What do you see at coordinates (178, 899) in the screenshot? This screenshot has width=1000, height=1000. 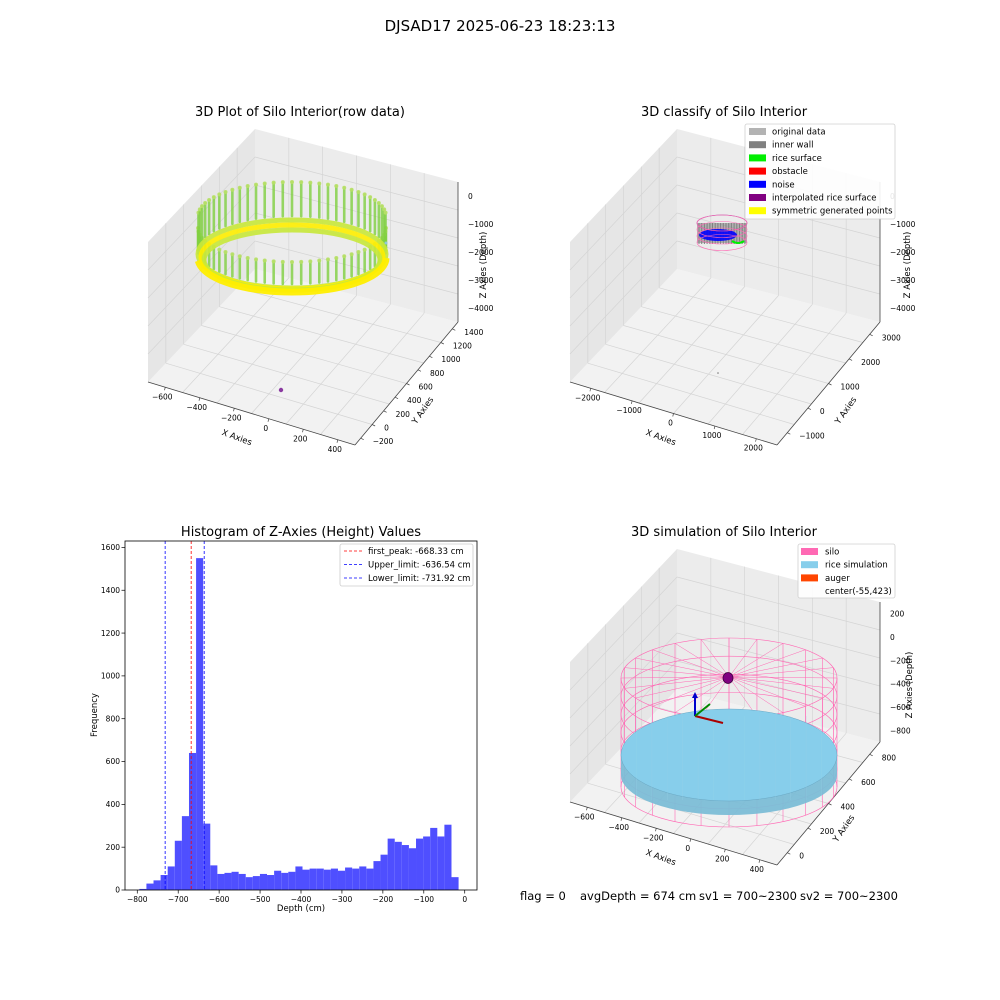 I see `histogram-x-tick-label: −700` at bounding box center [178, 899].